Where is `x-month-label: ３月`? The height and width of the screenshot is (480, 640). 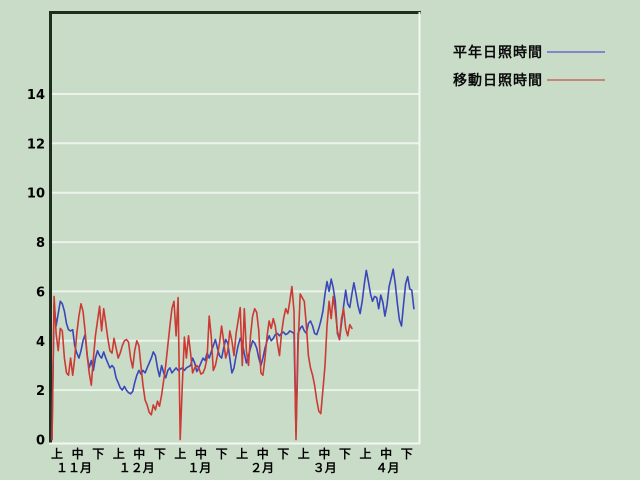 x-month-label: ３月 is located at coordinates (325, 468).